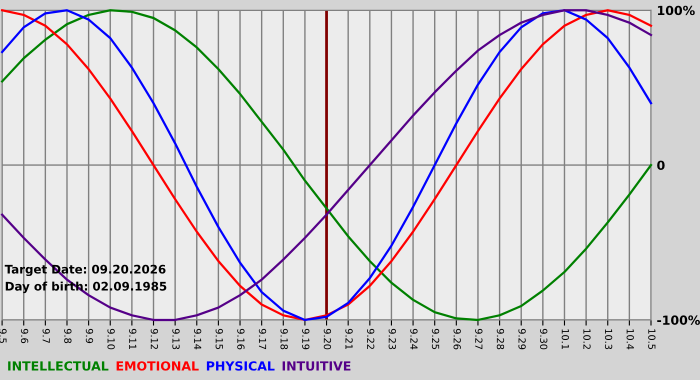  Describe the element at coordinates (306, 339) in the screenshot. I see `x-tick-label: 9.19` at that location.